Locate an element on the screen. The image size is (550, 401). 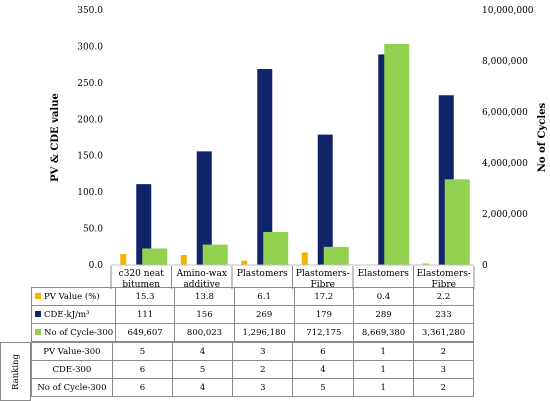
data-cell: 233 is located at coordinates (443, 314).